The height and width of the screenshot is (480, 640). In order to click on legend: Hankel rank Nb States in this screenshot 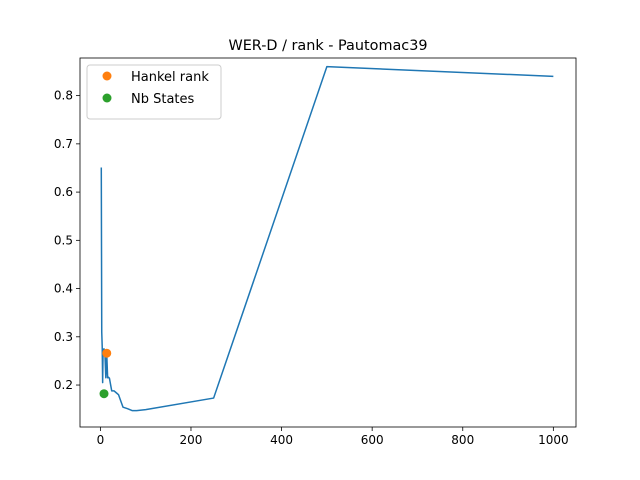, I will do `click(154, 92)`.